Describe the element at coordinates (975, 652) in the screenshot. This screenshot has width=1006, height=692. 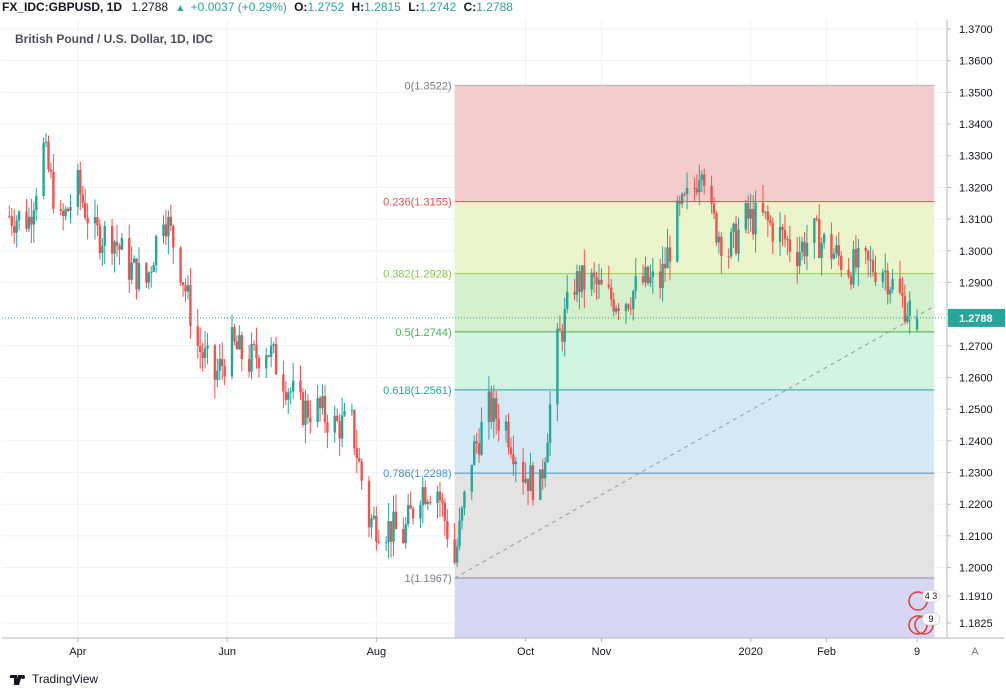
I see `auto-scale-button: A` at that location.